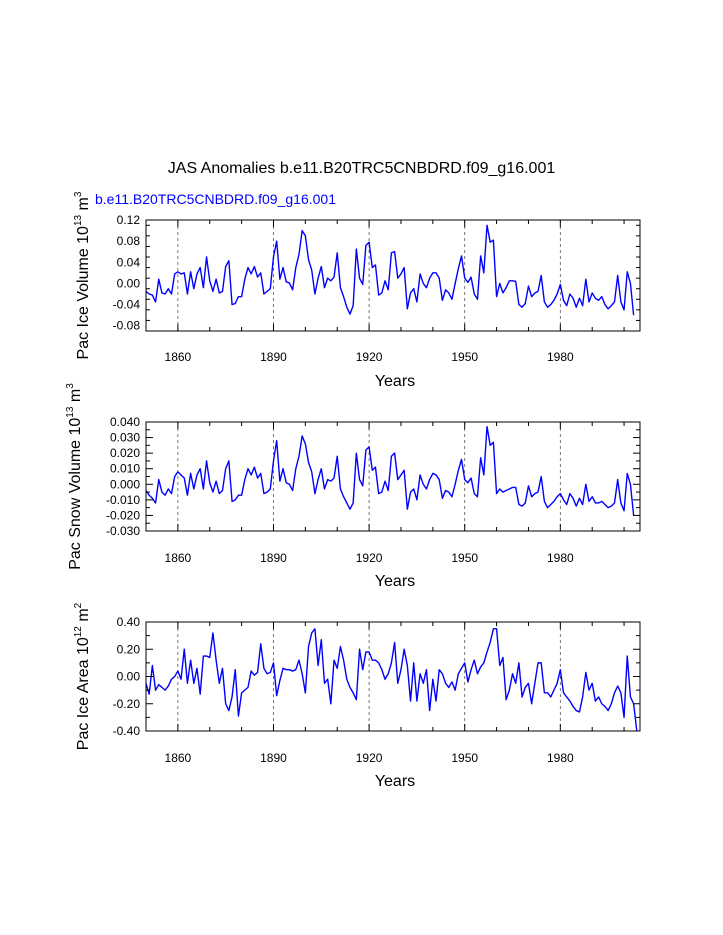  Describe the element at coordinates (129, 649) in the screenshot. I see `y-tick-label: 0.20` at that location.